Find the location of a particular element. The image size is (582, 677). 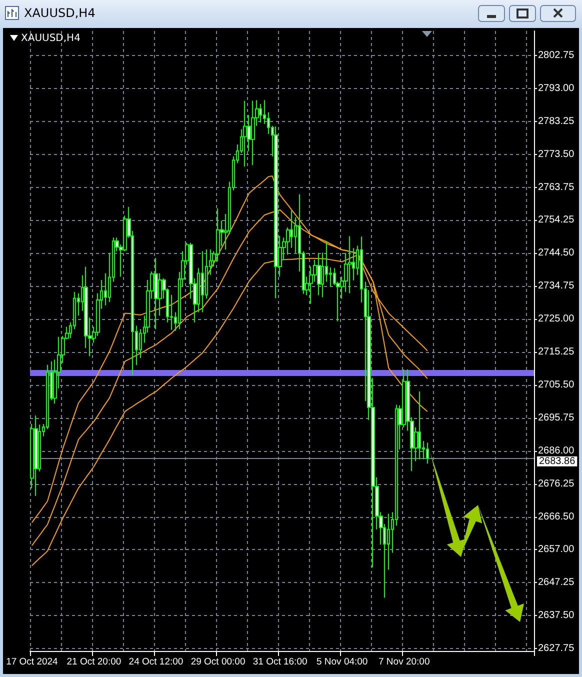

y-tick-label: 2725.00 is located at coordinates (556, 318).